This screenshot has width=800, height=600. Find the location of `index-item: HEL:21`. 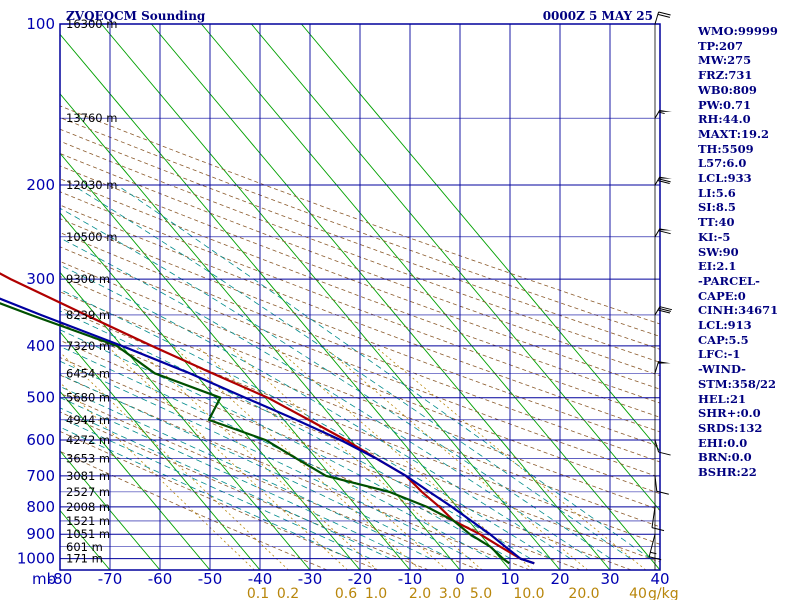

index-item: HEL:21 is located at coordinates (722, 398).